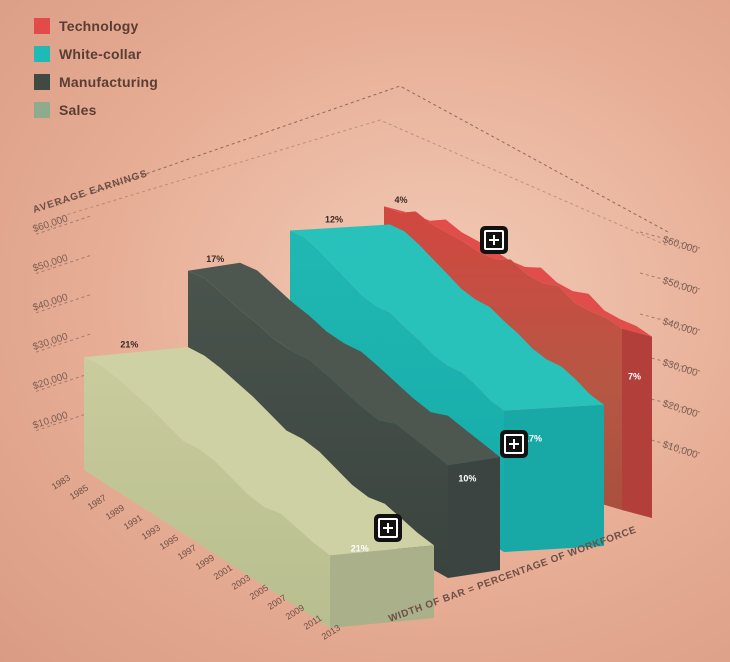 The width and height of the screenshot is (730, 662). Describe the element at coordinates (680, 450) in the screenshot. I see `y-tick-label-right: $10,000` at that location.